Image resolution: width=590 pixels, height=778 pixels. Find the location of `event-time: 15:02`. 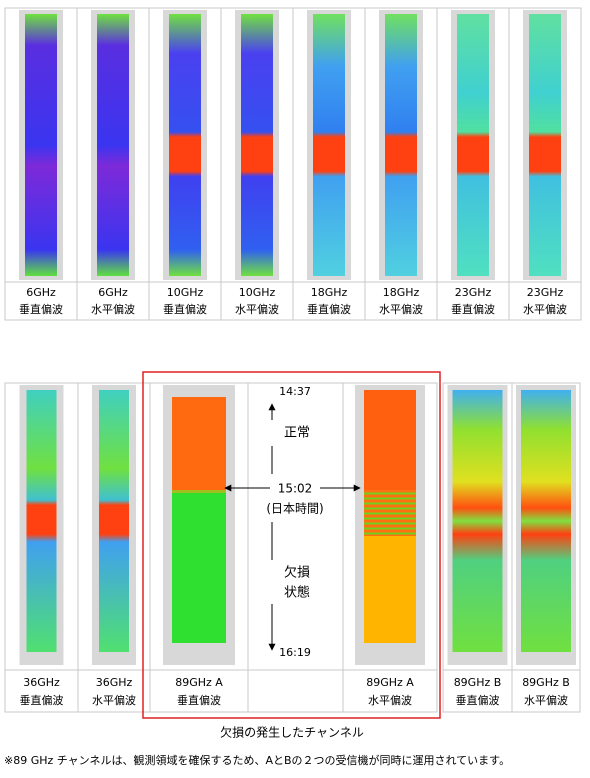

event-time: 15:02 is located at coordinates (295, 489).